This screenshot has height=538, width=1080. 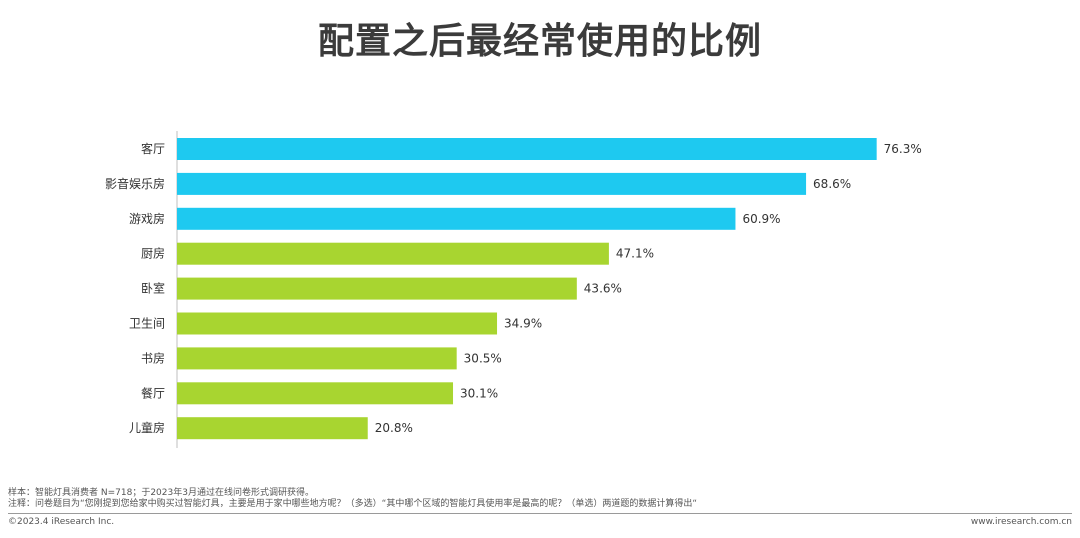 What do you see at coordinates (540, 513) in the screenshot?
I see `footer-divider` at bounding box center [540, 513].